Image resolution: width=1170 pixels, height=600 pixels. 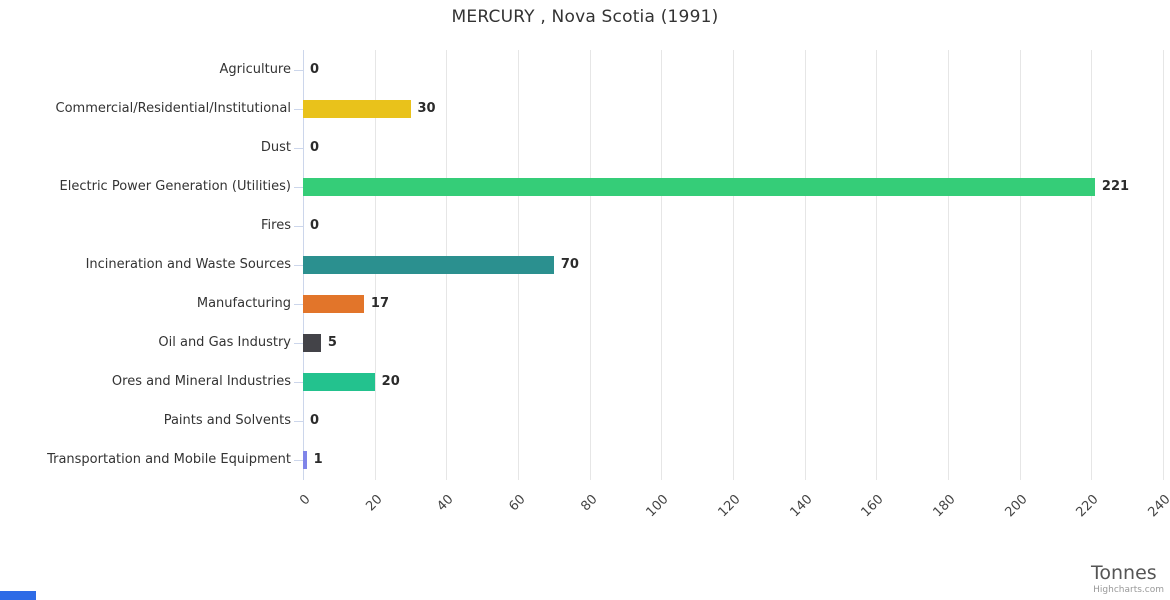 What do you see at coordinates (589, 503) in the screenshot?
I see `value-axis-tick-label: 80` at bounding box center [589, 503].